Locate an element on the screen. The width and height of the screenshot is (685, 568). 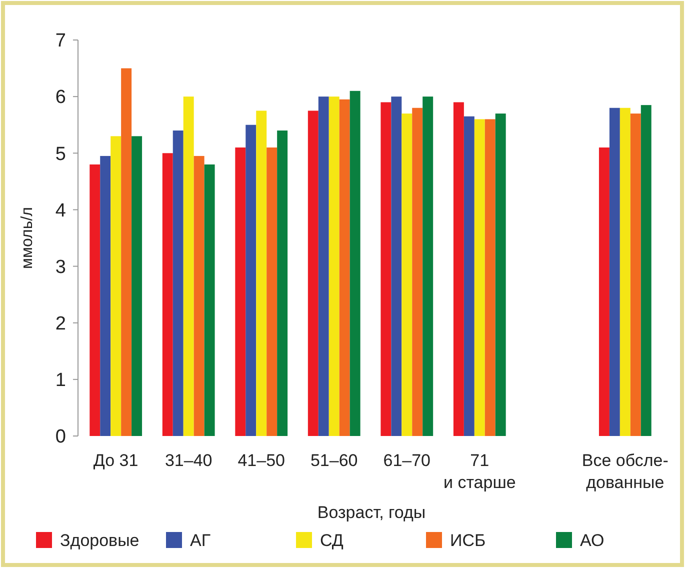
legend-label: СД is located at coordinates (332, 540).